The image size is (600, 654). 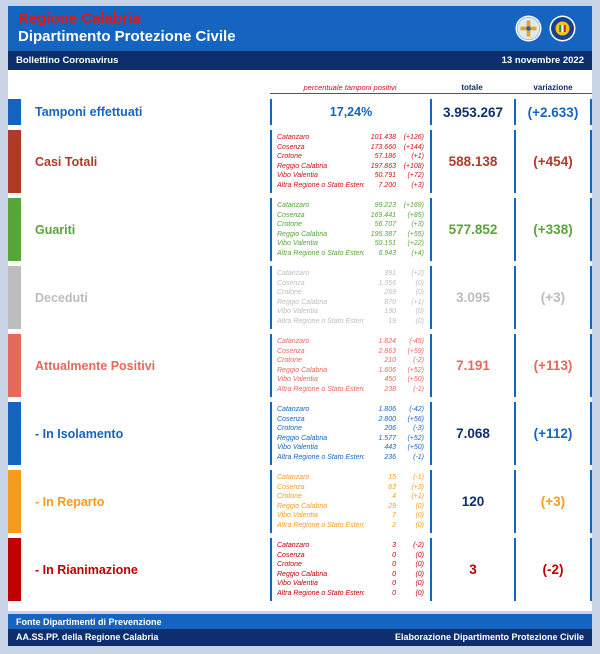 What do you see at coordinates (350, 176) in the screenshot?
I see `province-line: Vibo Valentia 50.791 (+72)` at bounding box center [350, 176].